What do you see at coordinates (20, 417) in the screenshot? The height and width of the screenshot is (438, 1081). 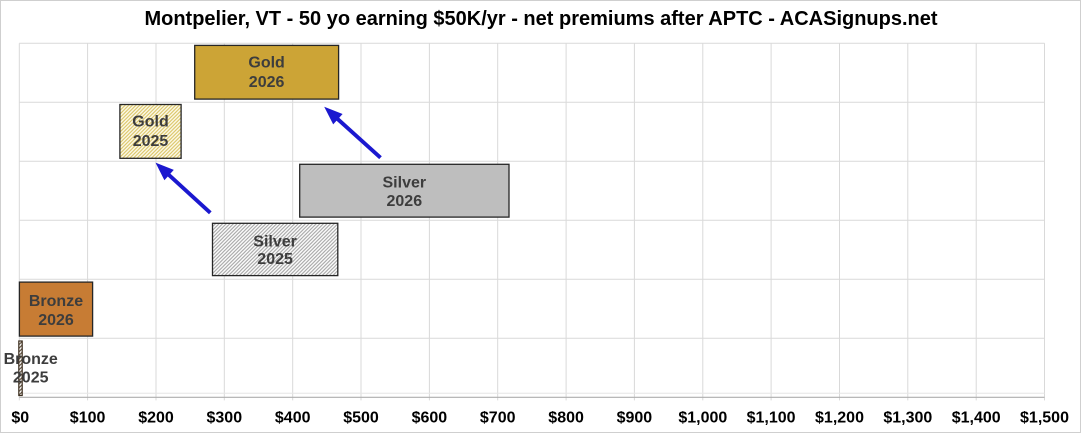 I see `svg-text: $0` at bounding box center [20, 417].